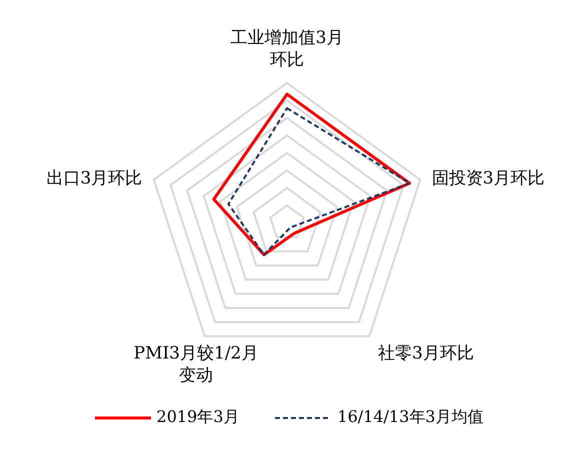 This screenshot has height=450, width=578. I want to click on legend-label: 16/14/13年3月均值, so click(410, 417).